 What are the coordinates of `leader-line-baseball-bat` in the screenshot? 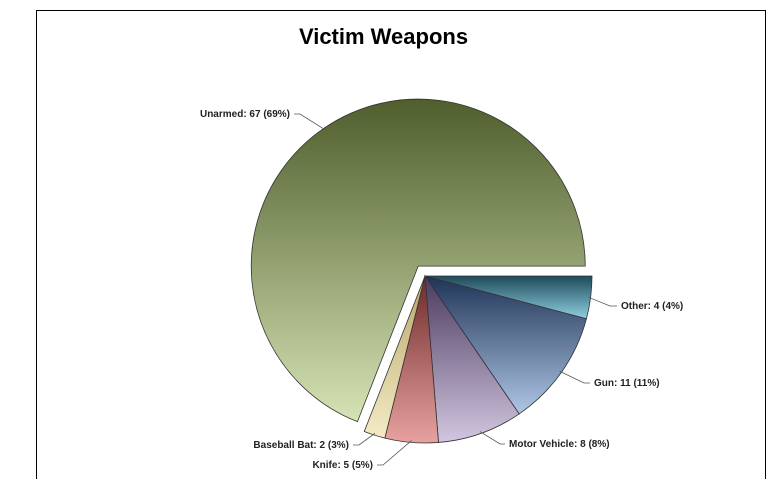 It's located at (364, 439).